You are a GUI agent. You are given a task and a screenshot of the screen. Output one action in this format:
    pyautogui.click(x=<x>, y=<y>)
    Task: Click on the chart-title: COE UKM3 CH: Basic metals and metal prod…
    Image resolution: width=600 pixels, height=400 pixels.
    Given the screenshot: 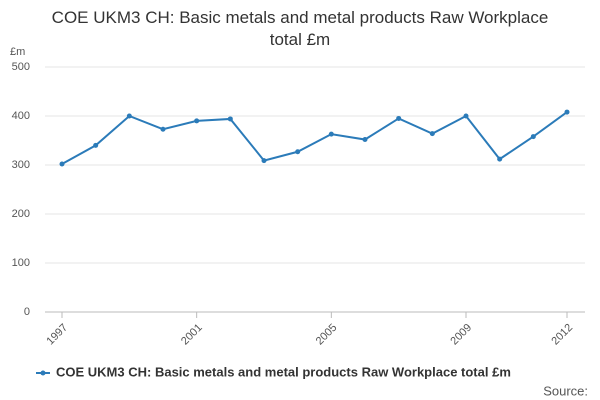 What is the action you would take?
    pyautogui.click(x=300, y=28)
    